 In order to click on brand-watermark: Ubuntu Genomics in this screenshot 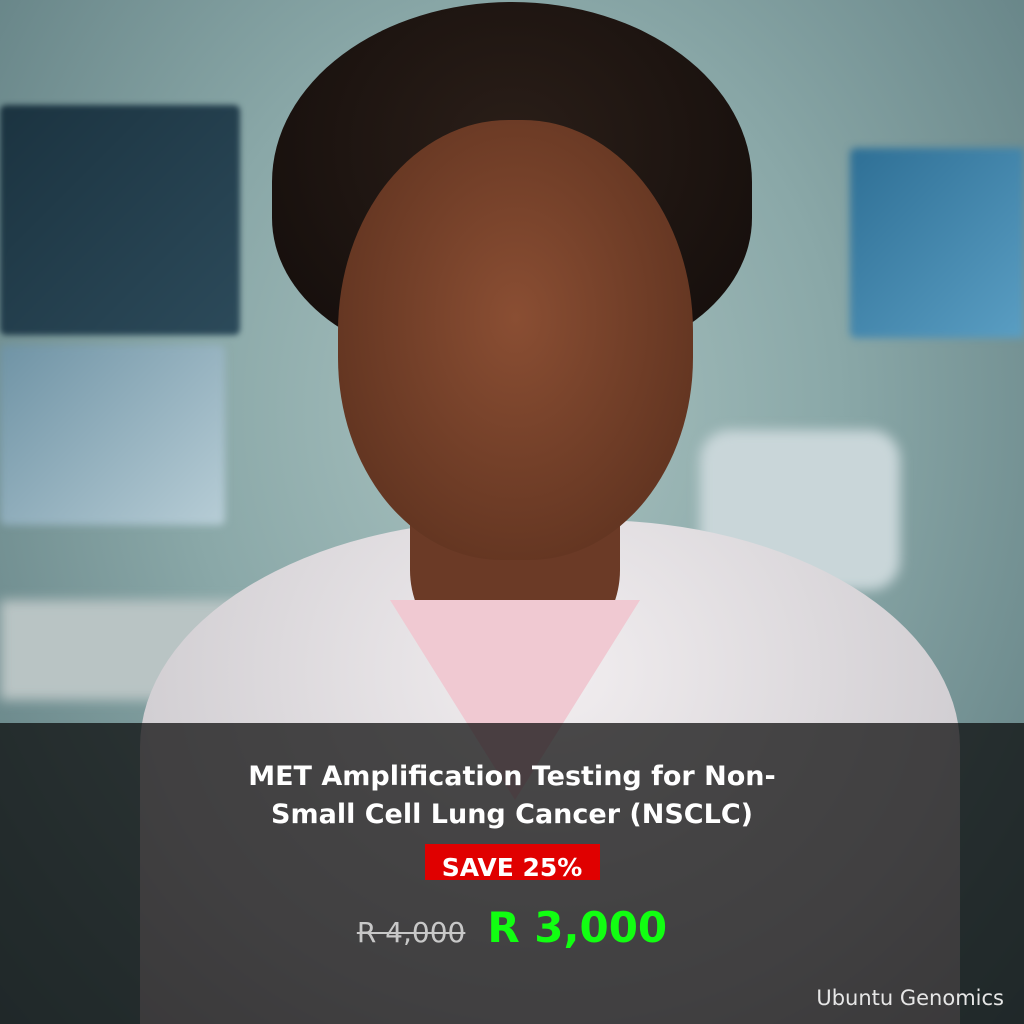, I will do `click(910, 998)`.